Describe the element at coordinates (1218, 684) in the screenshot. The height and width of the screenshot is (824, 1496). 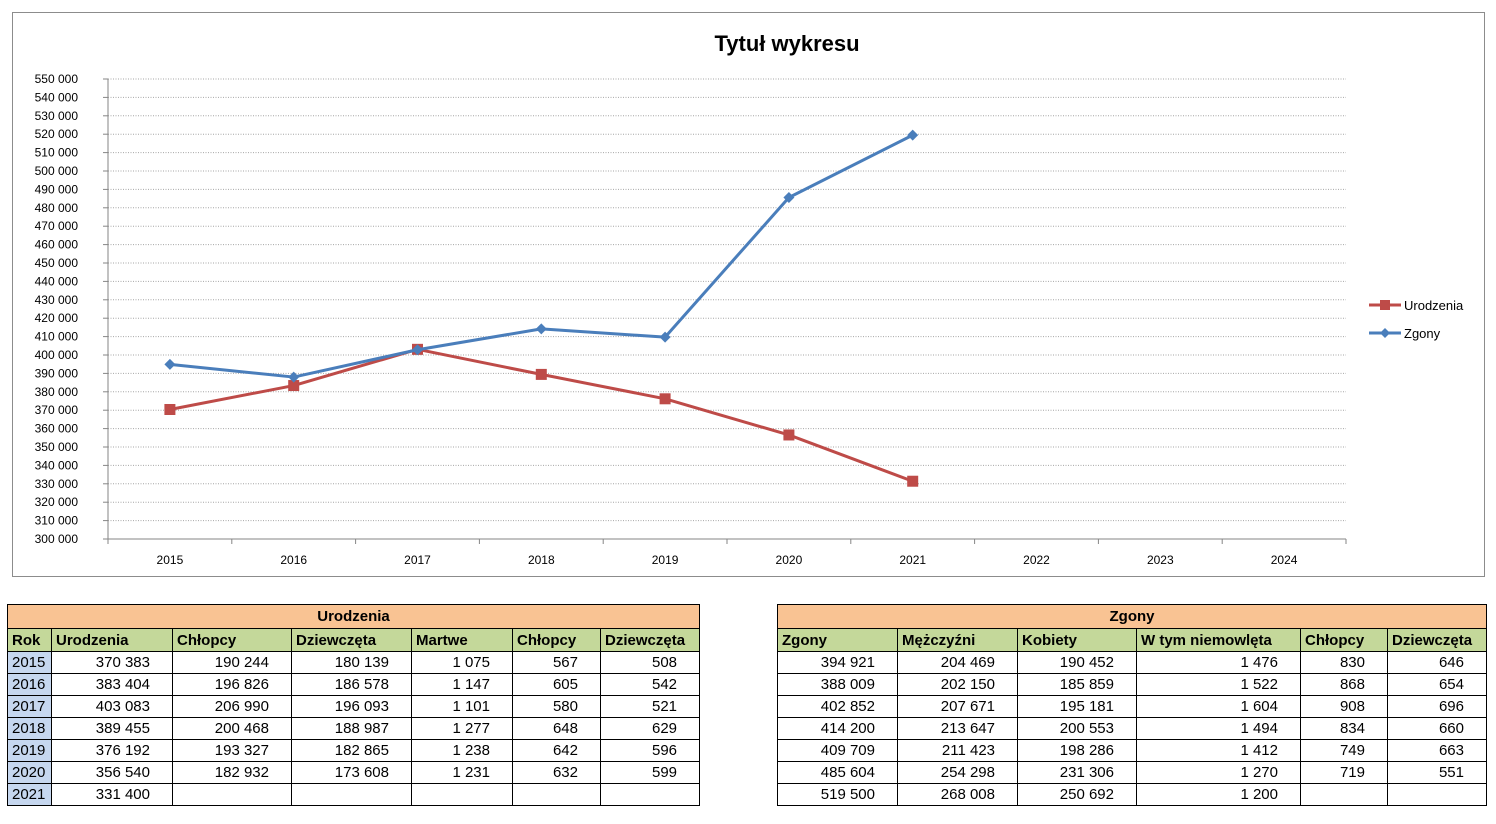
I see `table-cell: 1 522` at that location.